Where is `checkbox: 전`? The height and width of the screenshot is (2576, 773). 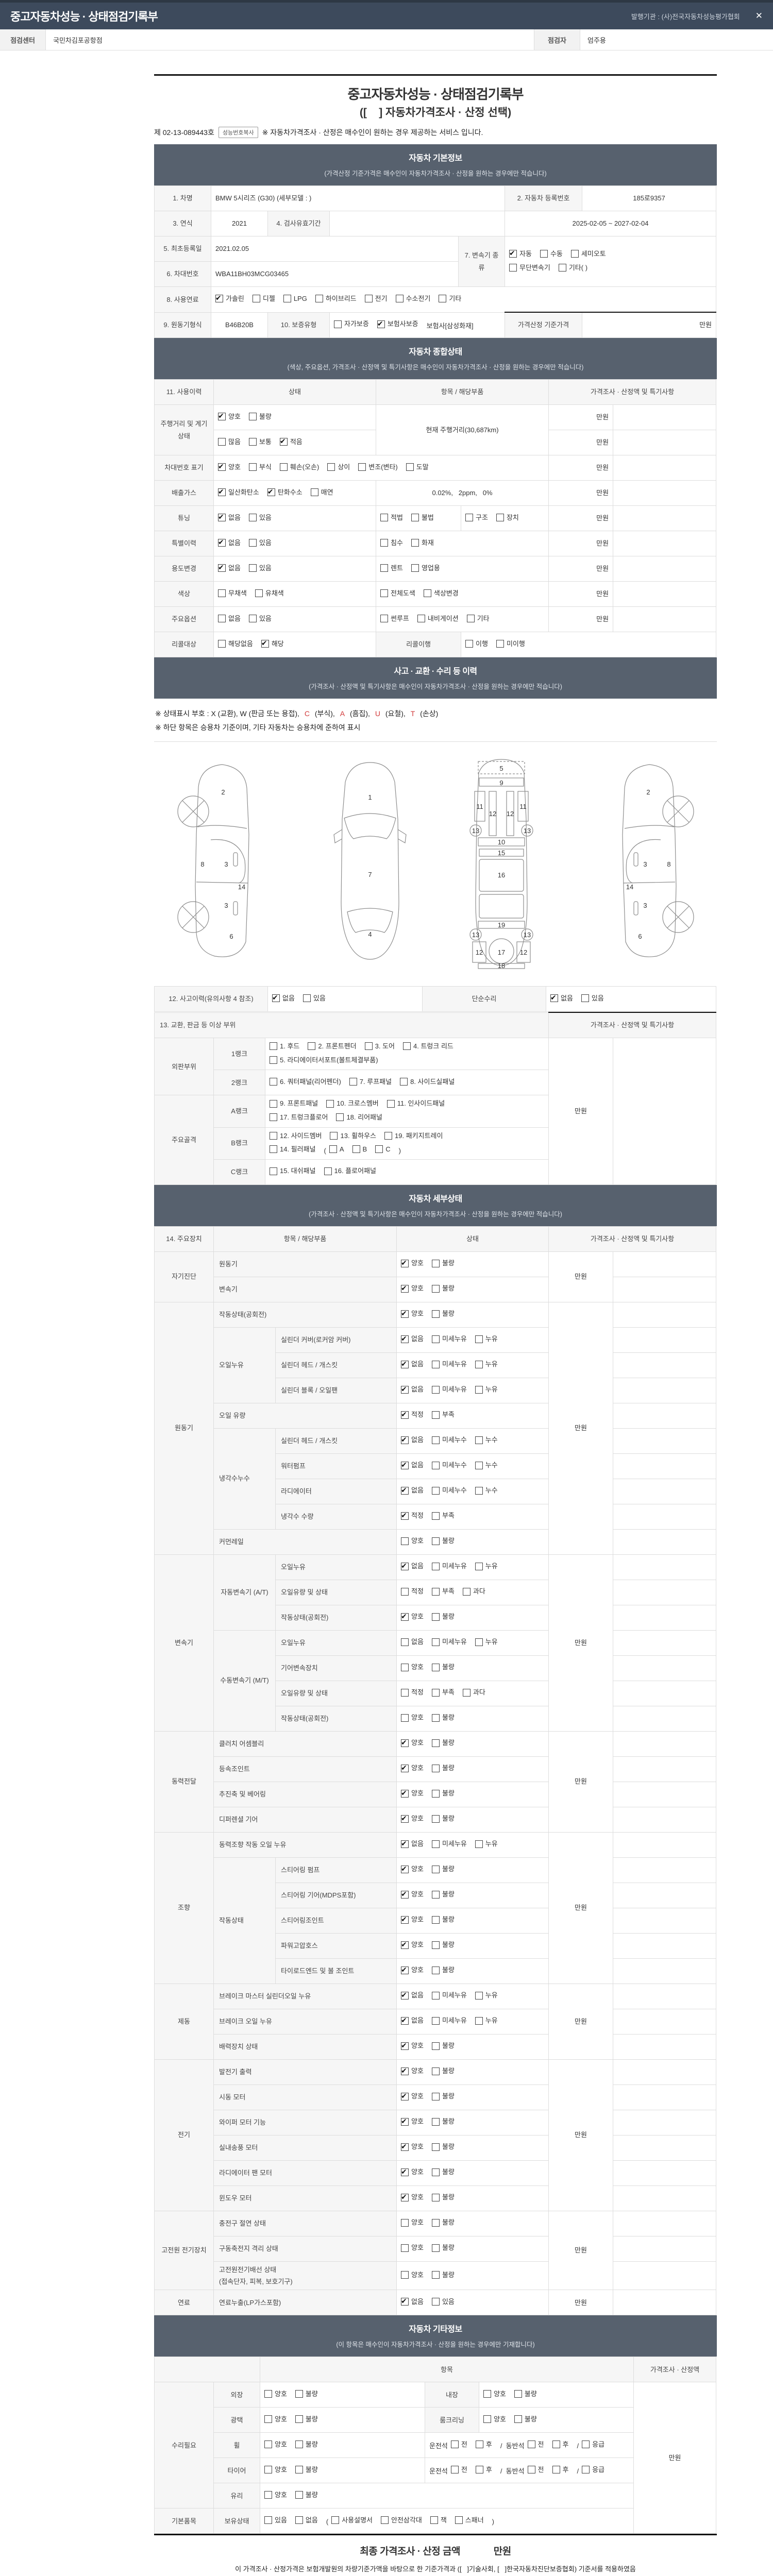 checkbox: 전 is located at coordinates (535, 2444).